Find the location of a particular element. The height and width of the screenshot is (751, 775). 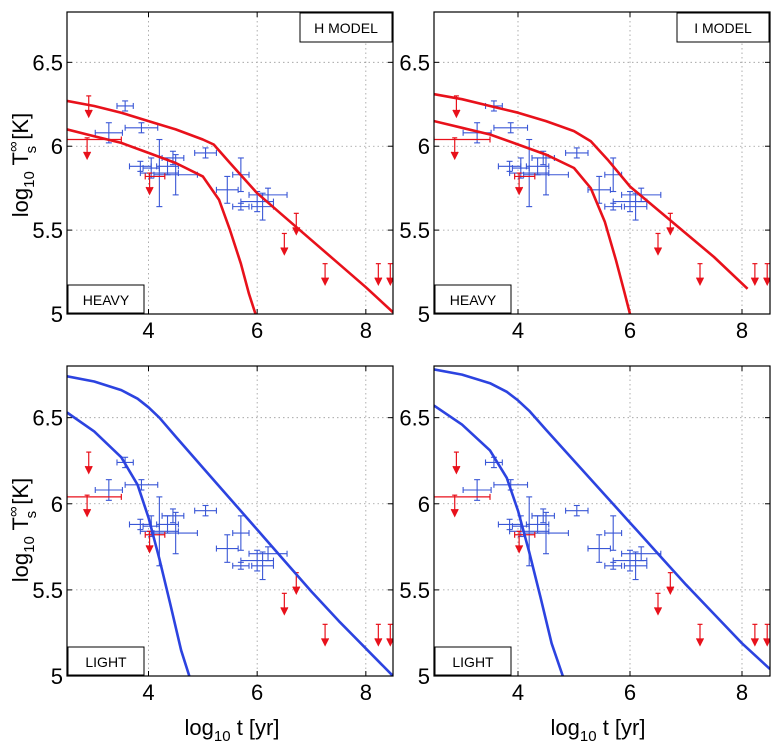

model-label: H MODEL is located at coordinates (346, 27).